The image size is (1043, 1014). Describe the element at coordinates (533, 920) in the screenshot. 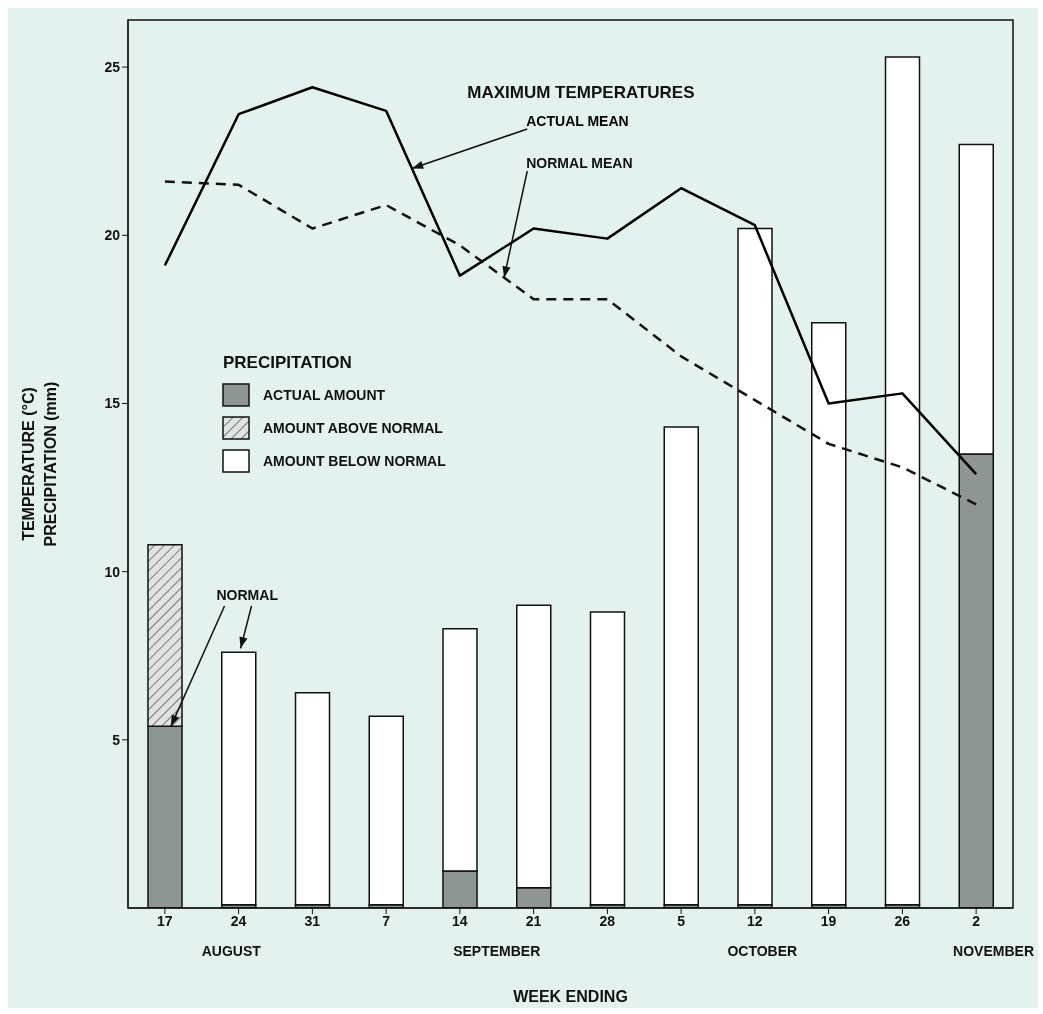

I see `x-tick-label: 21` at that location.